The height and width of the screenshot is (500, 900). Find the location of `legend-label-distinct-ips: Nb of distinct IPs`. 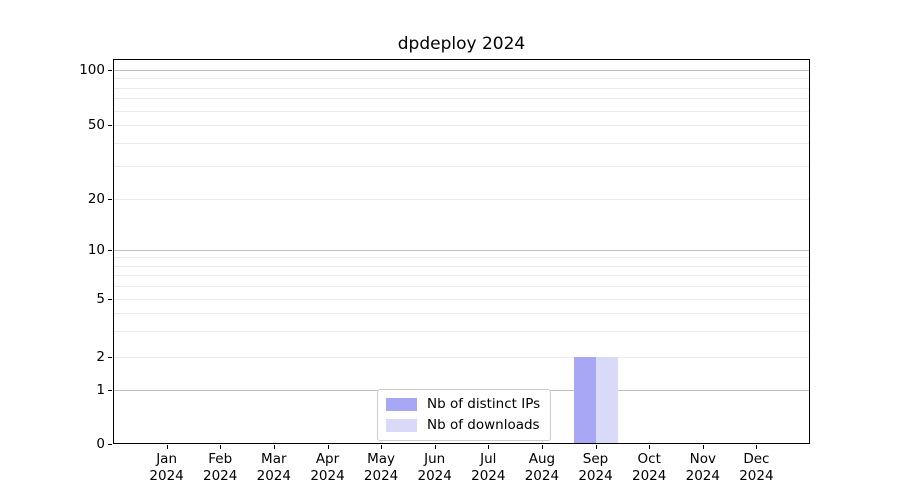

legend-label-distinct-ips: Nb of distinct IPs is located at coordinates (484, 404).